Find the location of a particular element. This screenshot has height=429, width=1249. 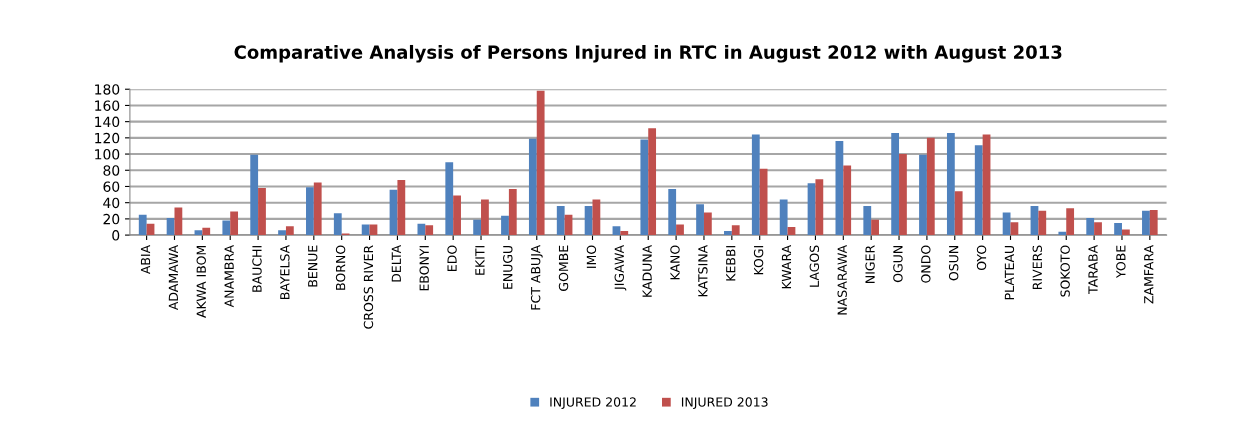

x-tick-label: YOBE is located at coordinates (1121, 262).